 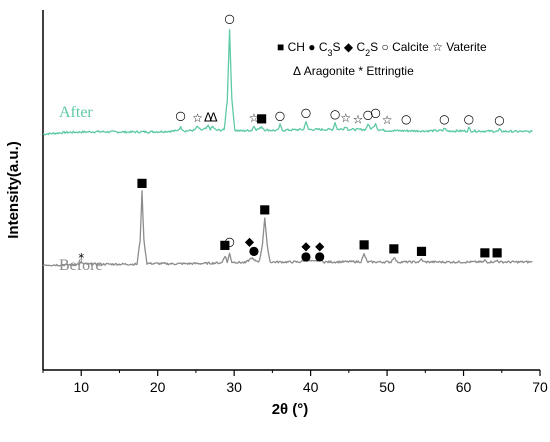 What do you see at coordinates (81, 265) in the screenshot?
I see `series-label-before: Before` at bounding box center [81, 265].